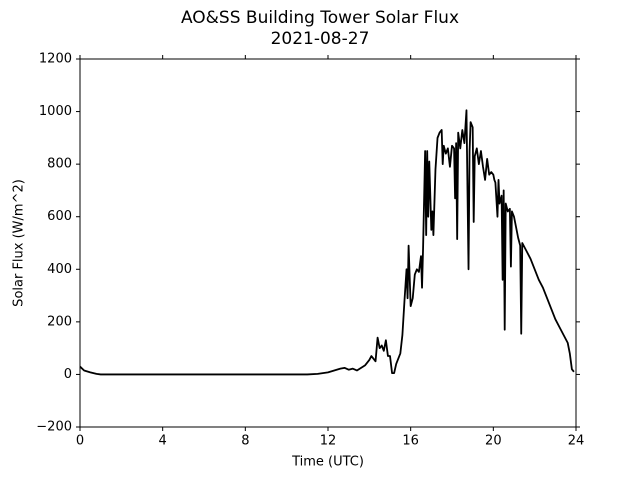 This screenshot has width=640, height=480. What do you see at coordinates (59, 321) in the screenshot?
I see `y-tick-label: 200` at bounding box center [59, 321].